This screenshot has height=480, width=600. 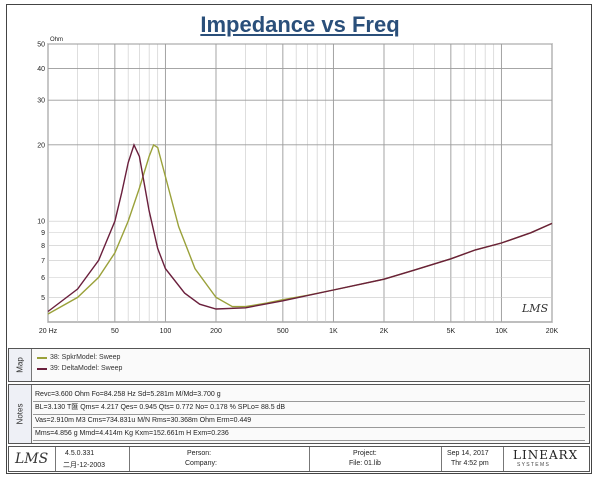 What do you see at coordinates (384, 331) in the screenshot?
I see `x-tick-label: 2K` at bounding box center [384, 331].